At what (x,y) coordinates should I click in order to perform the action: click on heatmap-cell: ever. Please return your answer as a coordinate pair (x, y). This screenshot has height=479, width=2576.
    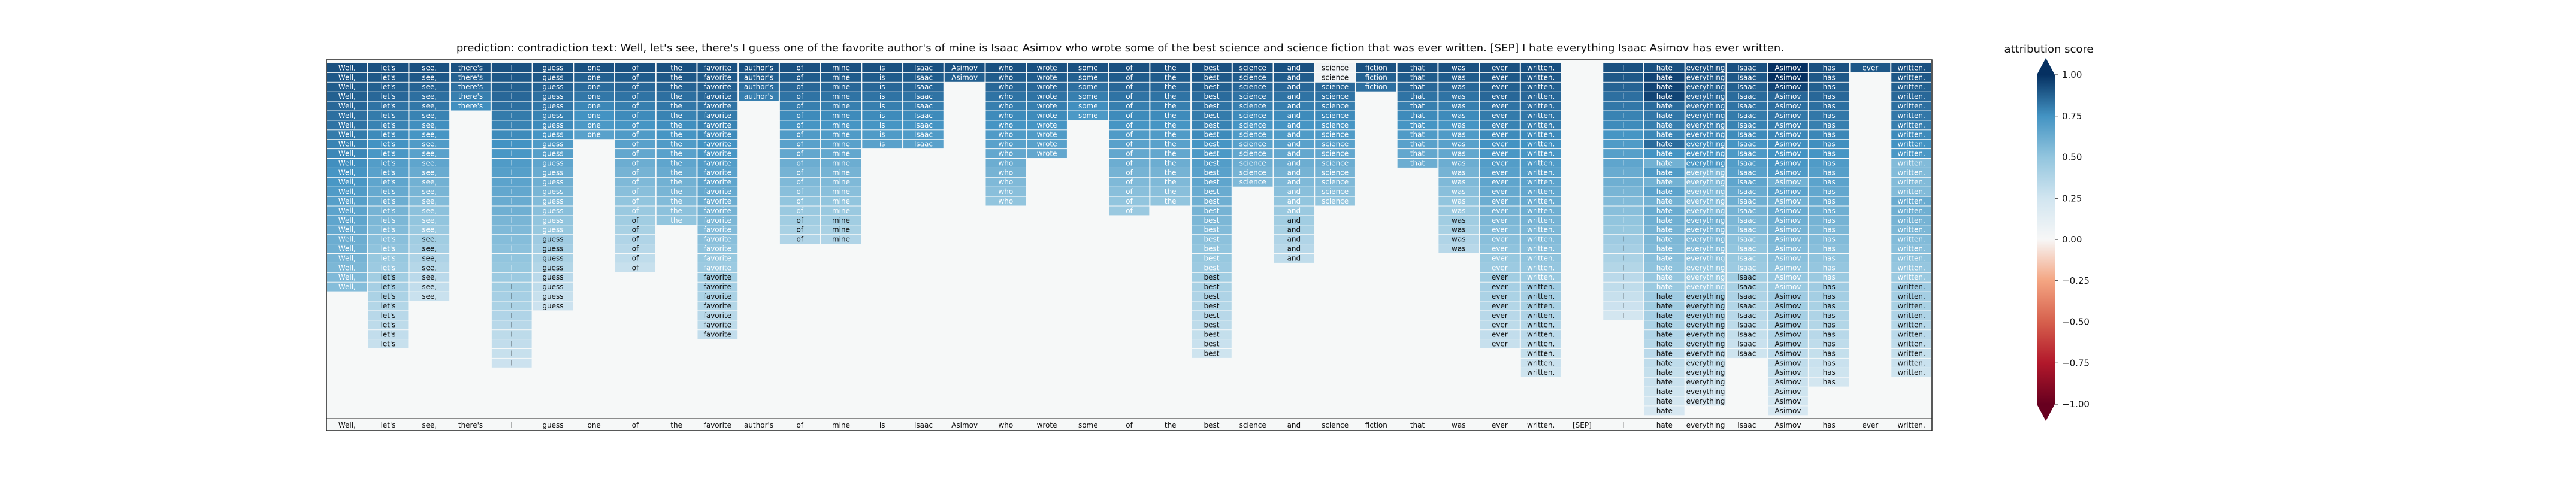
    Looking at the image, I should click on (1500, 87).